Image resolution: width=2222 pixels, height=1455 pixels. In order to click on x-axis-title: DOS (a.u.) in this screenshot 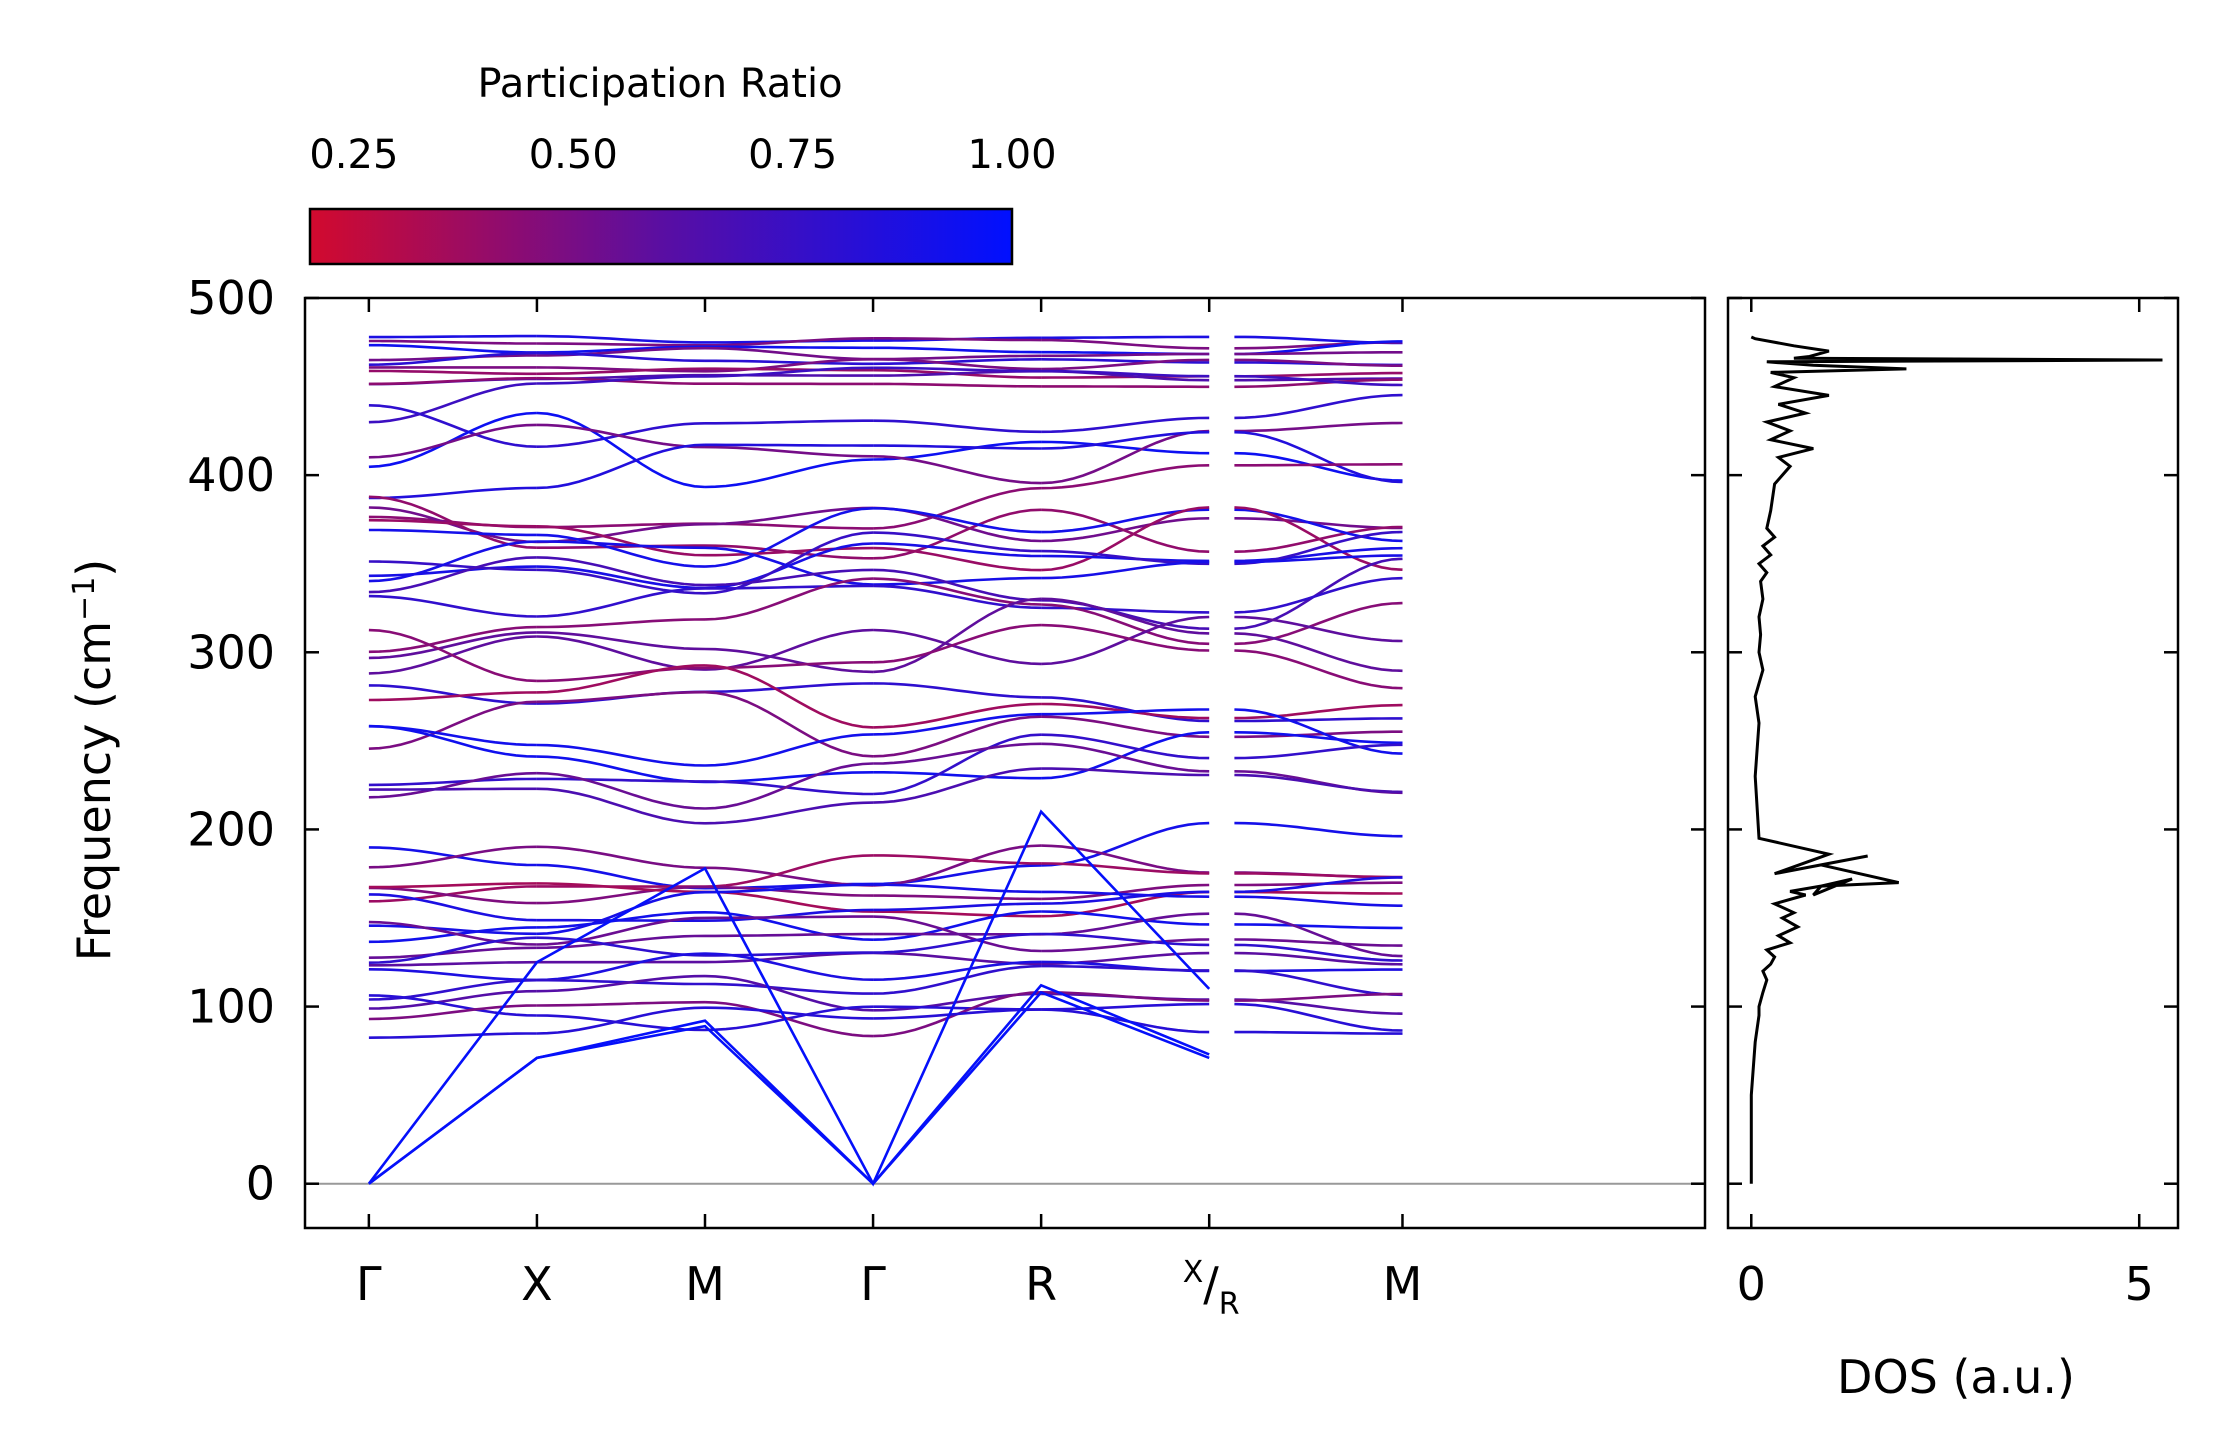, I will do `click(1956, 1377)`.